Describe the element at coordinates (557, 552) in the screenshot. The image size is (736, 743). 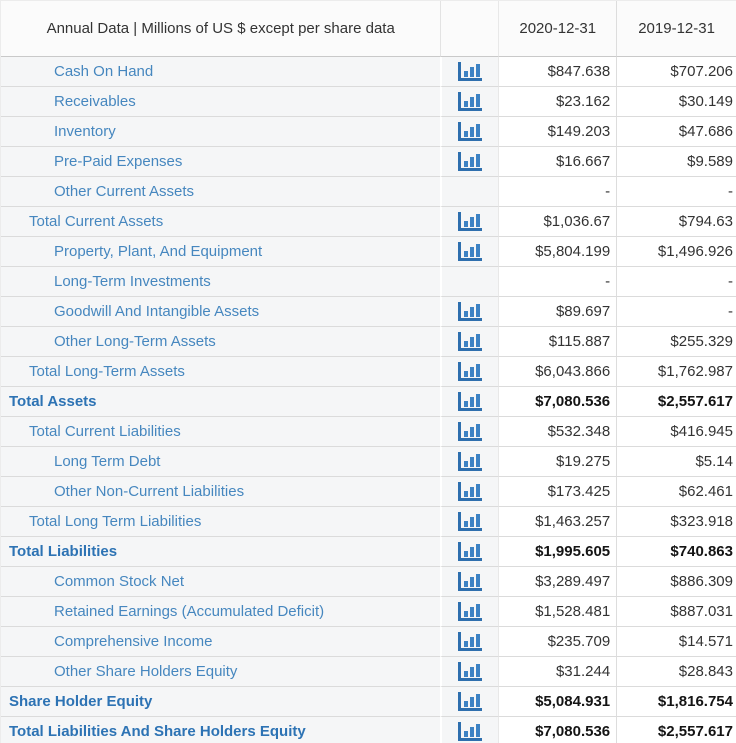
I see `value-2020-12-31: $1,995.605` at that location.